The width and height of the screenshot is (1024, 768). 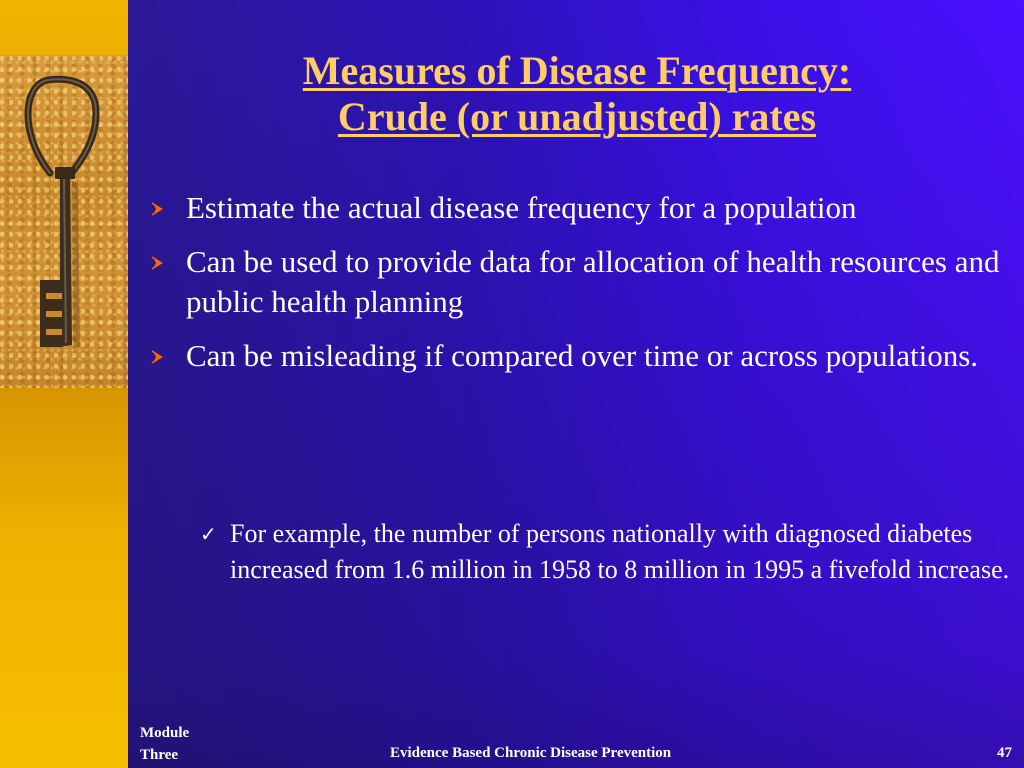 What do you see at coordinates (577, 70) in the screenshot?
I see `title-line-1: Measures of Disease Frequency:` at bounding box center [577, 70].